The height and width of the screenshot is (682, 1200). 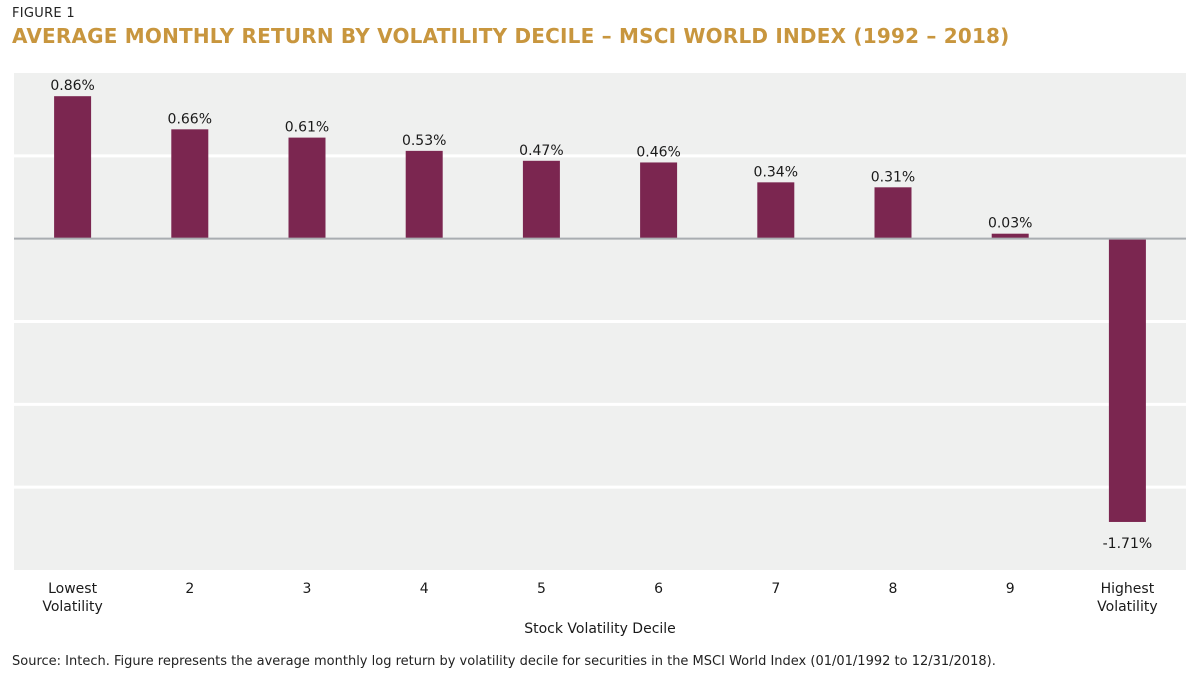 I want to click on x-tick-label-2: 2, so click(x=189, y=589).